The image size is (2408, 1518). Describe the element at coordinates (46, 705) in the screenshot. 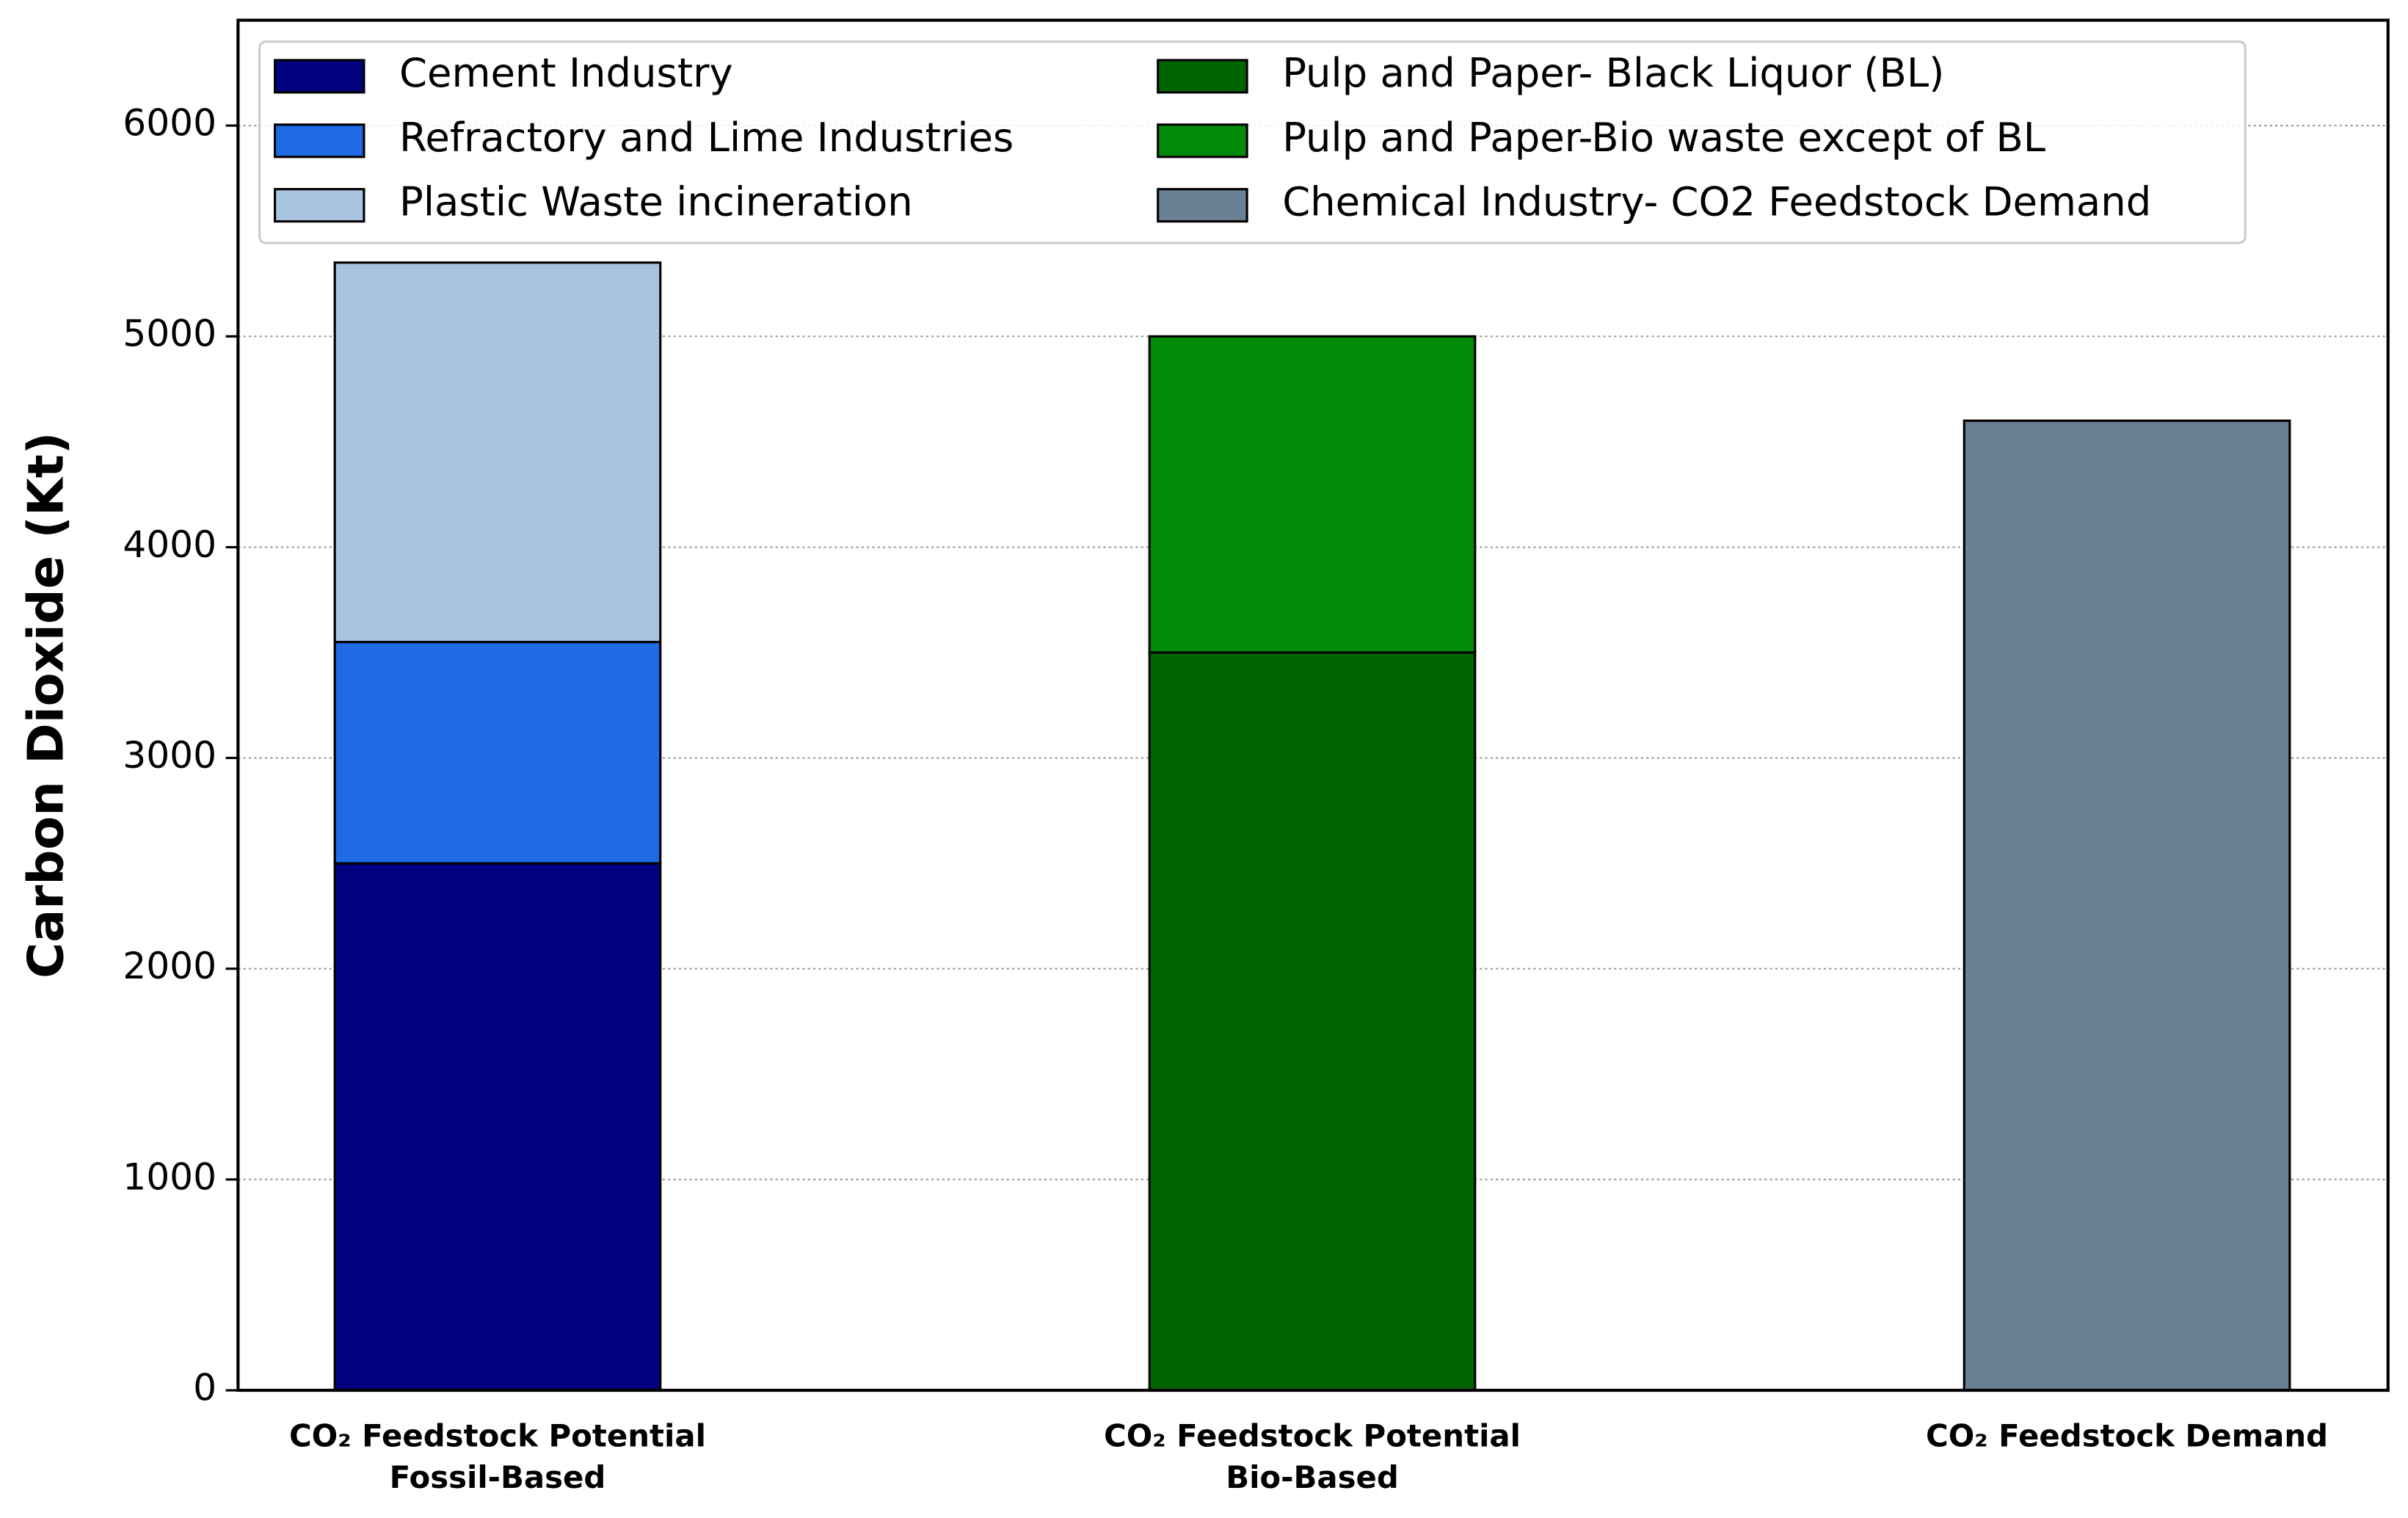

I see `y-axis-label: Carbon Dioxide (Kt)` at that location.